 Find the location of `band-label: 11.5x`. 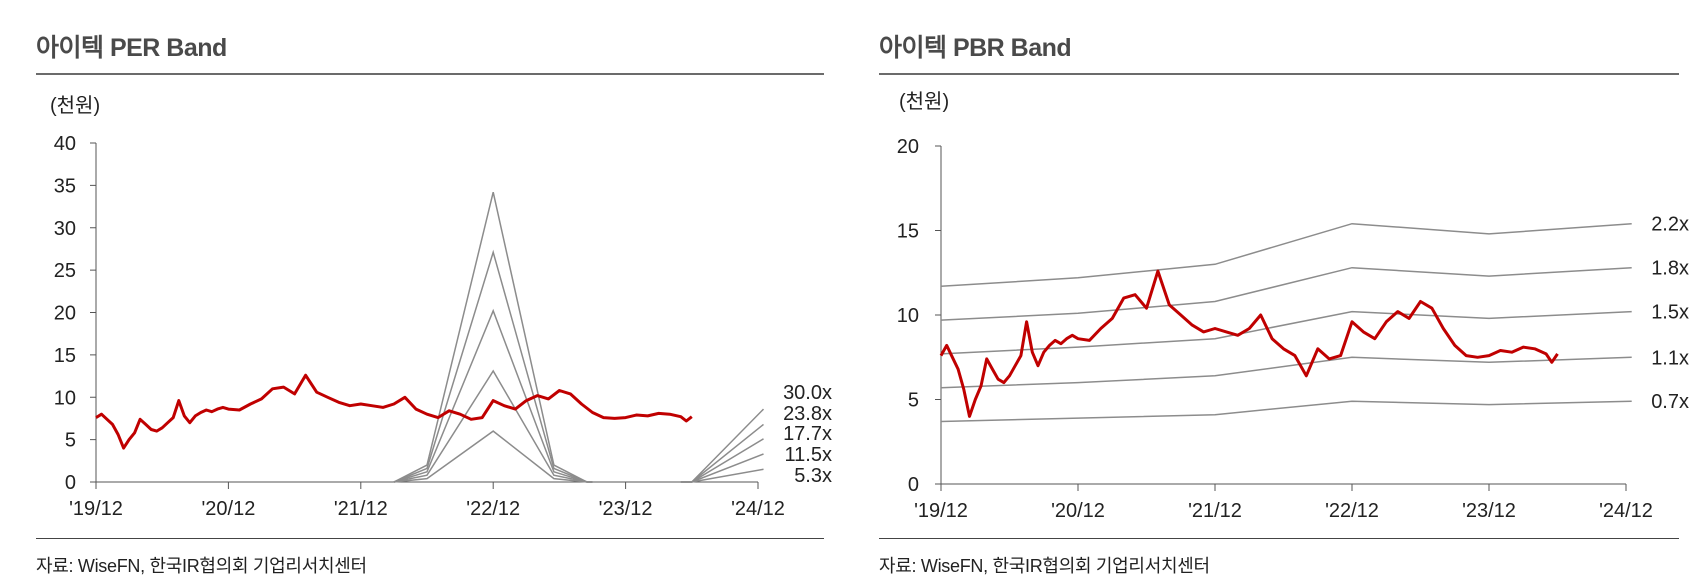

band-label: 11.5x is located at coordinates (808, 455).